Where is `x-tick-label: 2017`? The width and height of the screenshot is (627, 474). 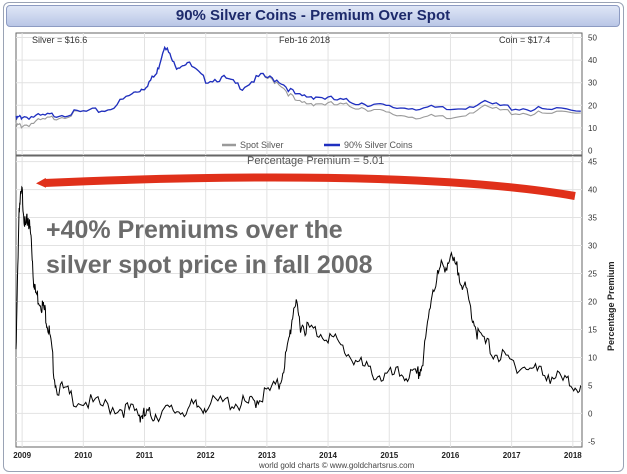
x-tick-label: 2017 is located at coordinates (512, 455).